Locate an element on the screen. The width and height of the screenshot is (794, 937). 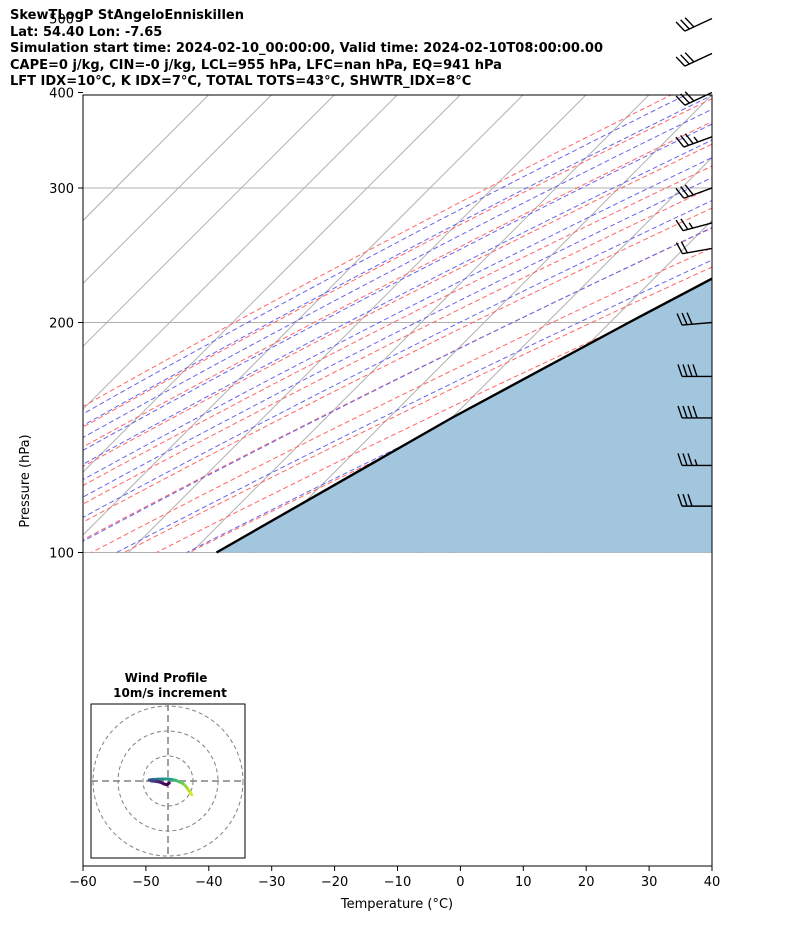
temperature-profile-line is located at coordinates (758, 276).